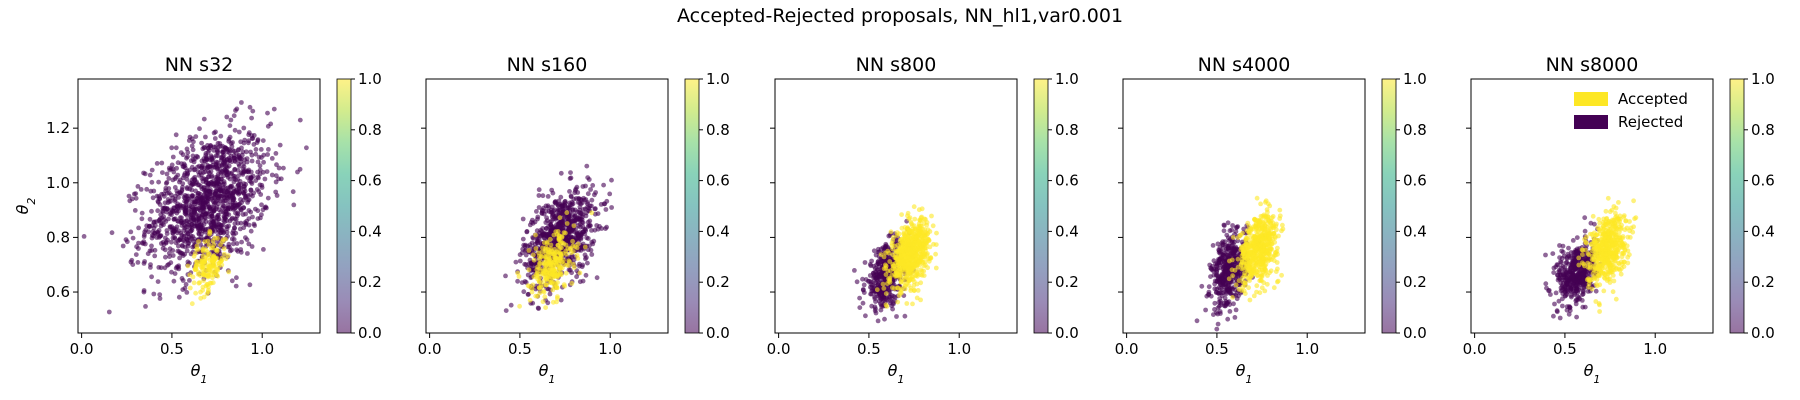 This screenshot has width=1800, height=400. I want to click on scatter-points, so click(1240, 263).